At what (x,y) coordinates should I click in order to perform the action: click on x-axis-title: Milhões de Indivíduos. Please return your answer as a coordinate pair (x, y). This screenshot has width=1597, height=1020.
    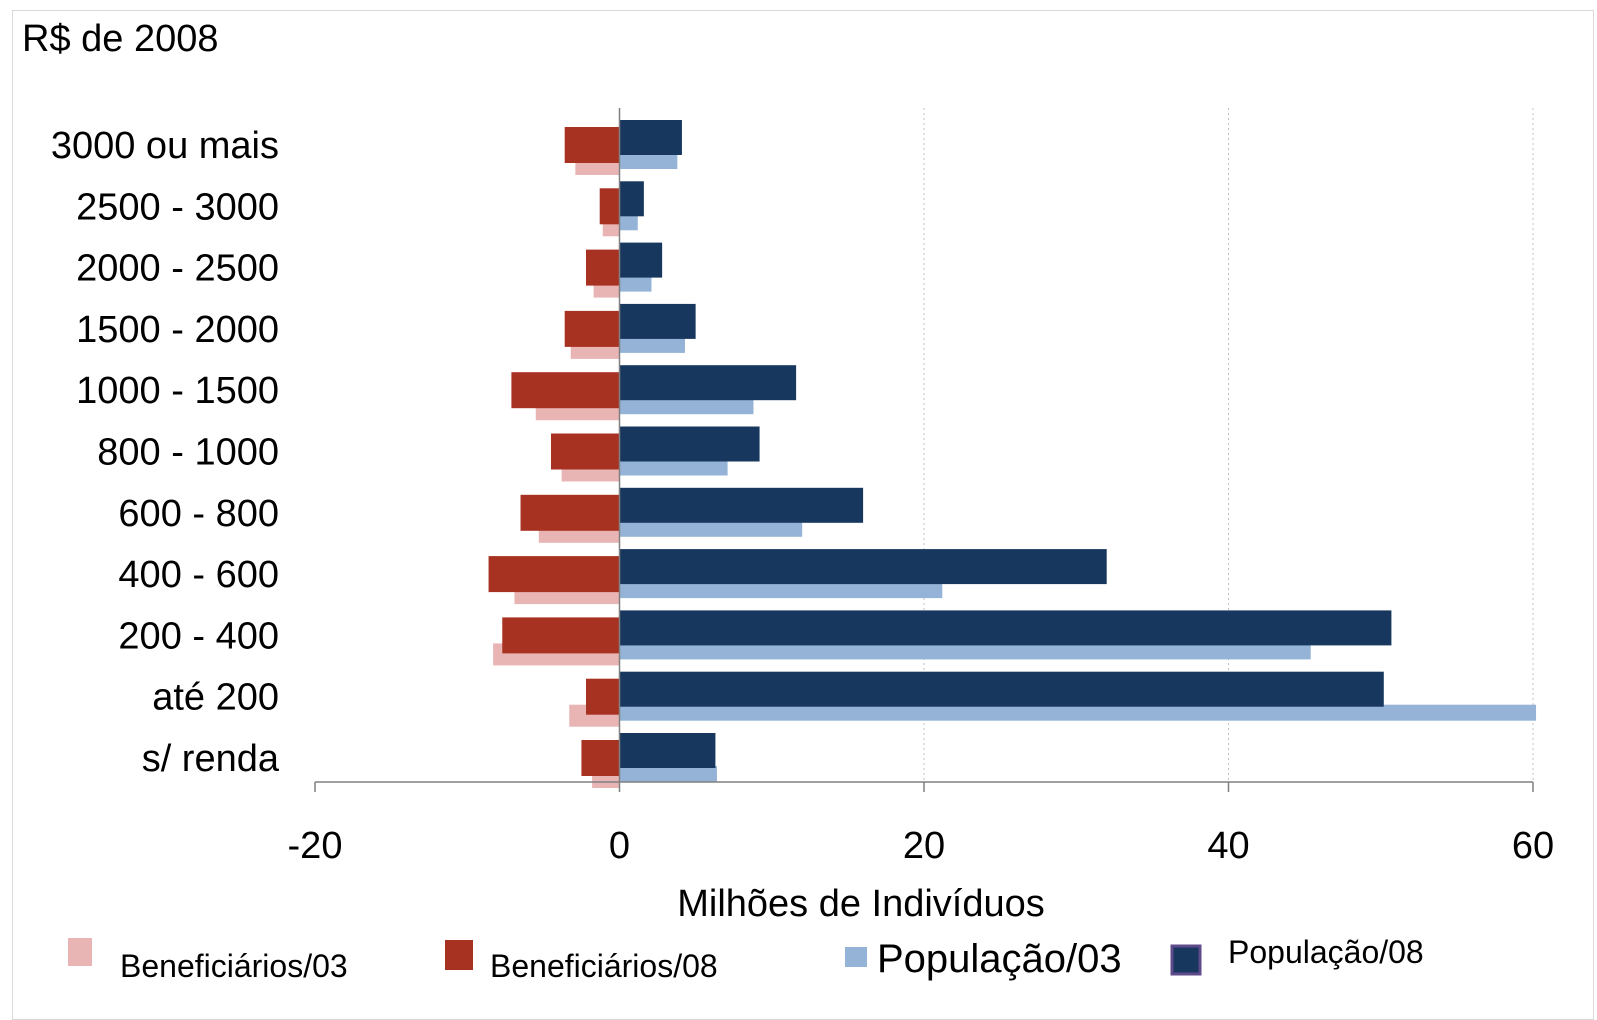
    Looking at the image, I should click on (861, 904).